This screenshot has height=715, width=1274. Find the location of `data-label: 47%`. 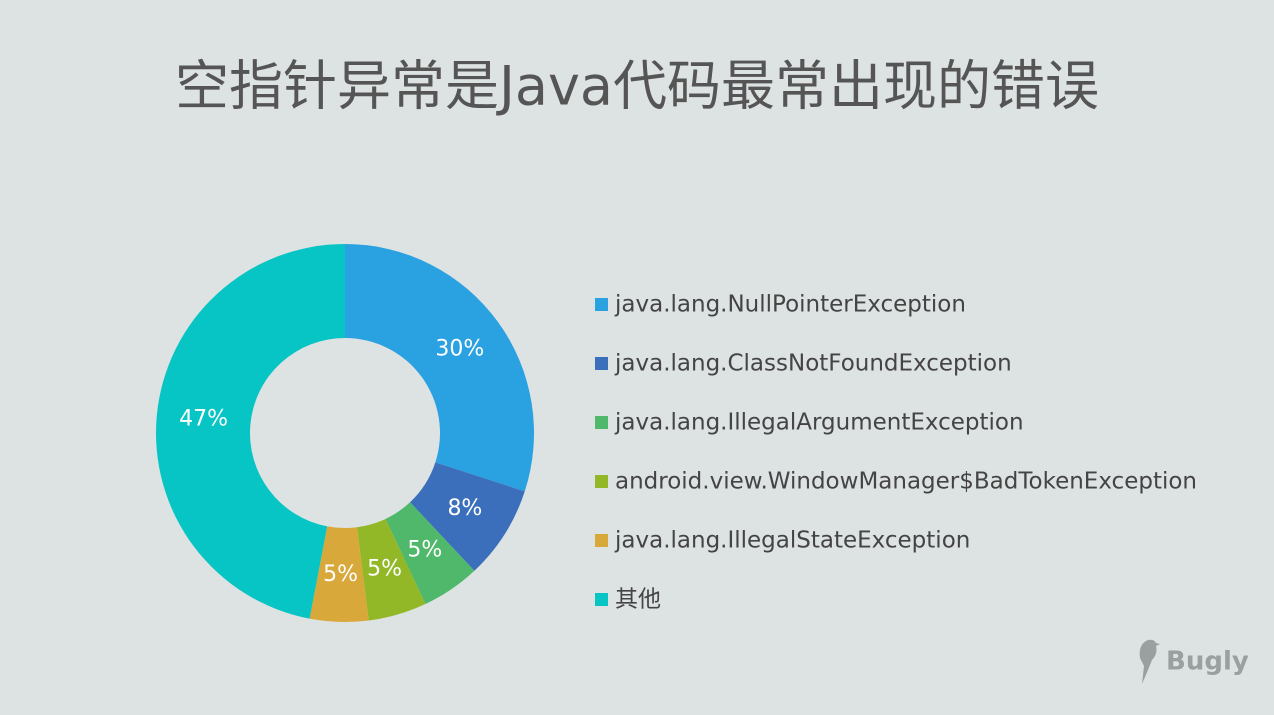

data-label: 47% is located at coordinates (203, 419).